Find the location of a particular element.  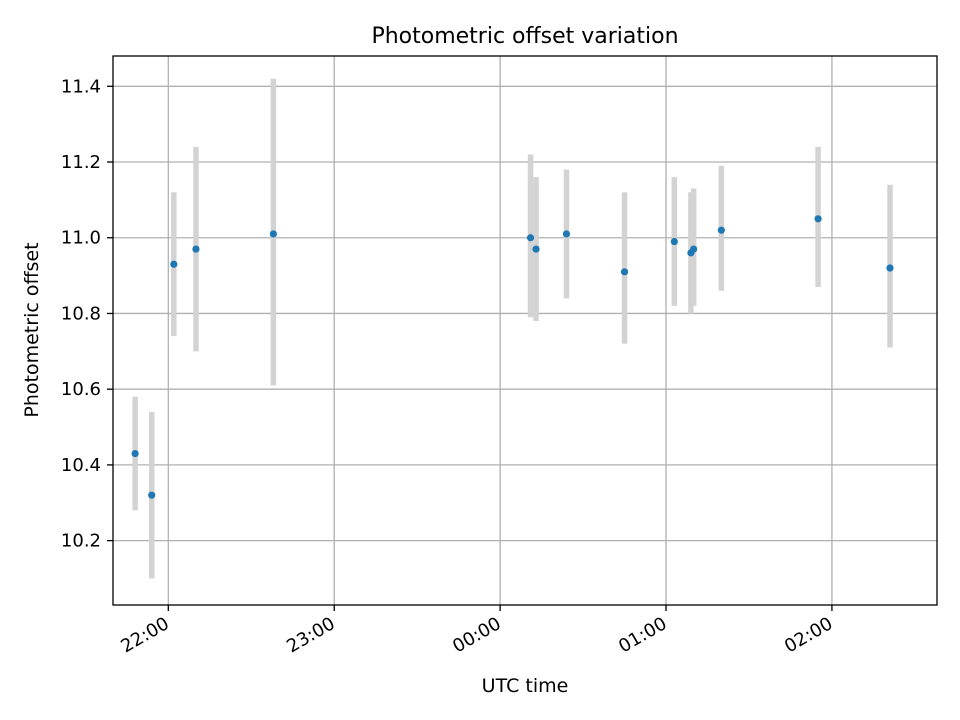

y-tick-label: 11.2 is located at coordinates (81, 162).